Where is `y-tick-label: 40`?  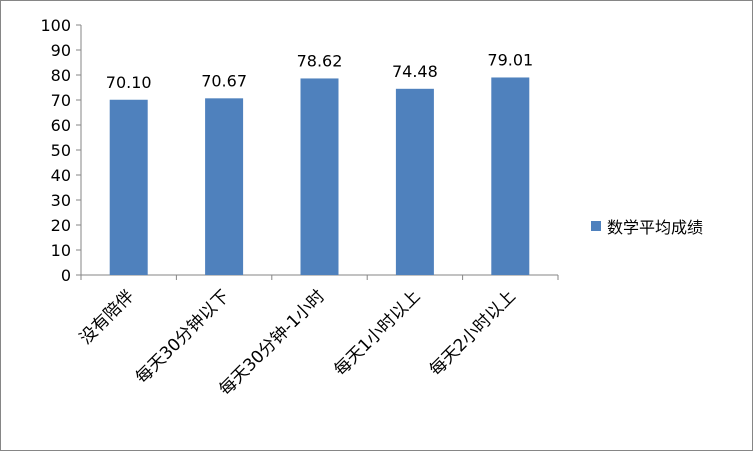 y-tick-label: 40 is located at coordinates (61, 175).